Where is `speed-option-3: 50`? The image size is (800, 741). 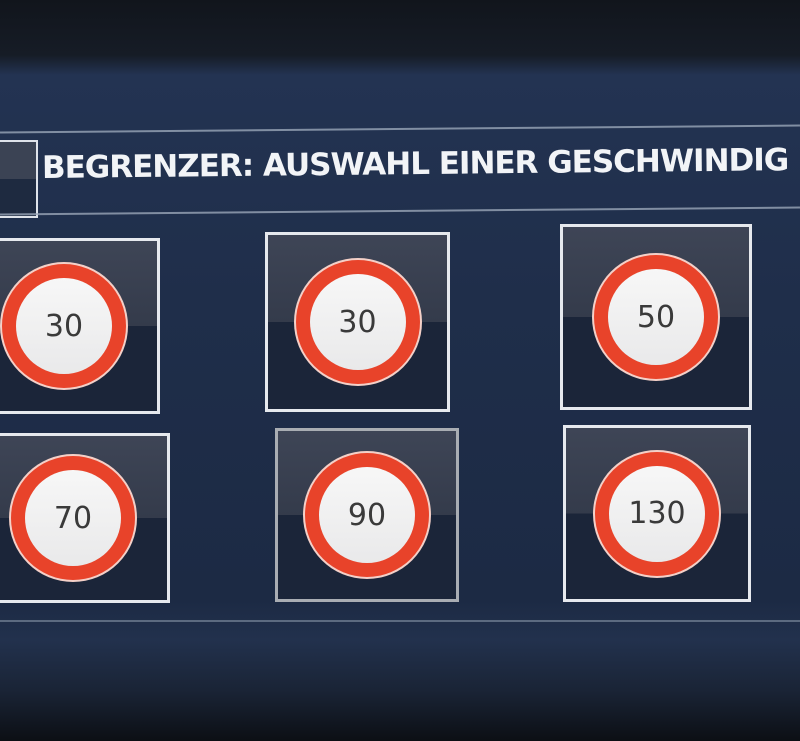 speed-option-3: 50 is located at coordinates (656, 317).